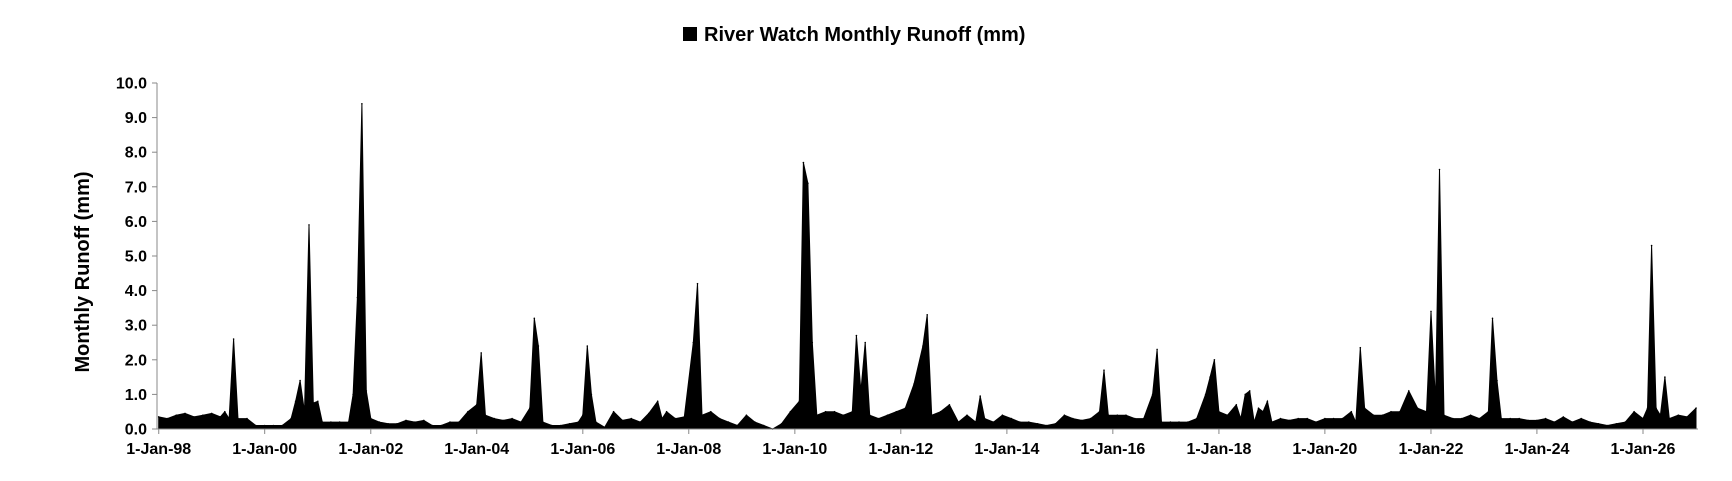 This screenshot has height=481, width=1732. I want to click on x-tick-label: 1-Jan-06, so click(582, 449).